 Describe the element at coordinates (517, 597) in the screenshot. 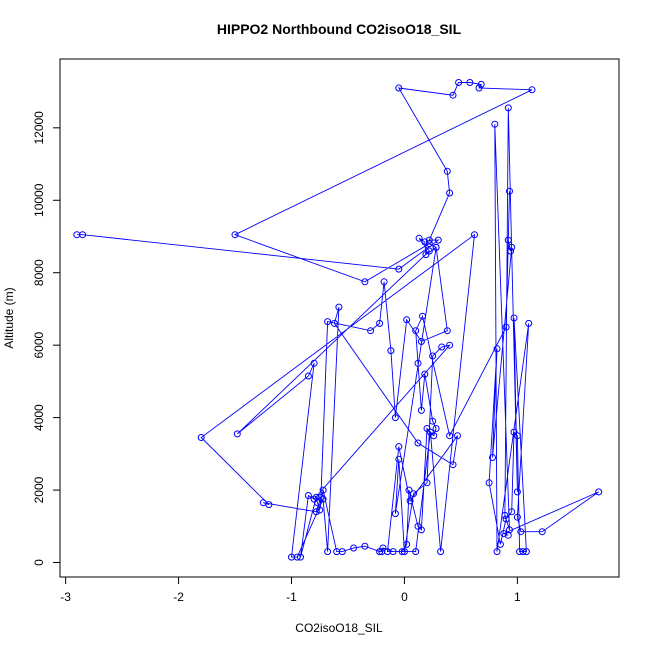

I see `x-tick-label: 1` at that location.